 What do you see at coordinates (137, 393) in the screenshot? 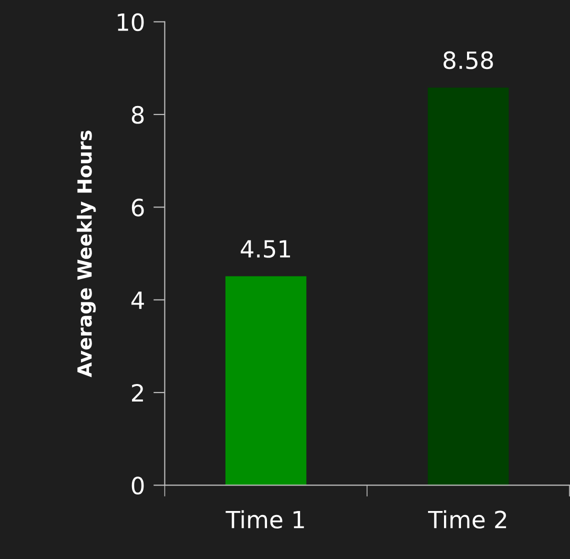
I see `y-tick-label: 2` at bounding box center [137, 393].